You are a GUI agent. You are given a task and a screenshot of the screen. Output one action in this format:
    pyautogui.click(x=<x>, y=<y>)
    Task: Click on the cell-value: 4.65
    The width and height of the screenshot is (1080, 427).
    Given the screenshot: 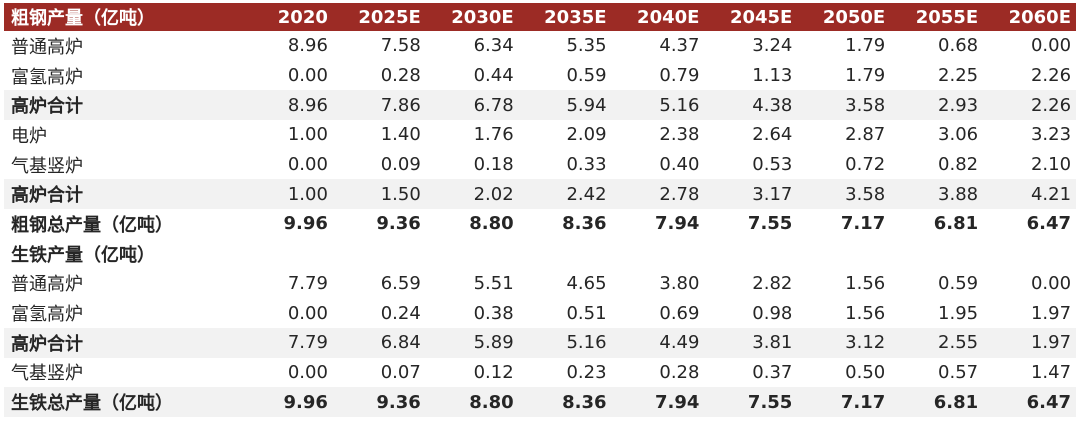 What is the action you would take?
    pyautogui.click(x=586, y=283)
    